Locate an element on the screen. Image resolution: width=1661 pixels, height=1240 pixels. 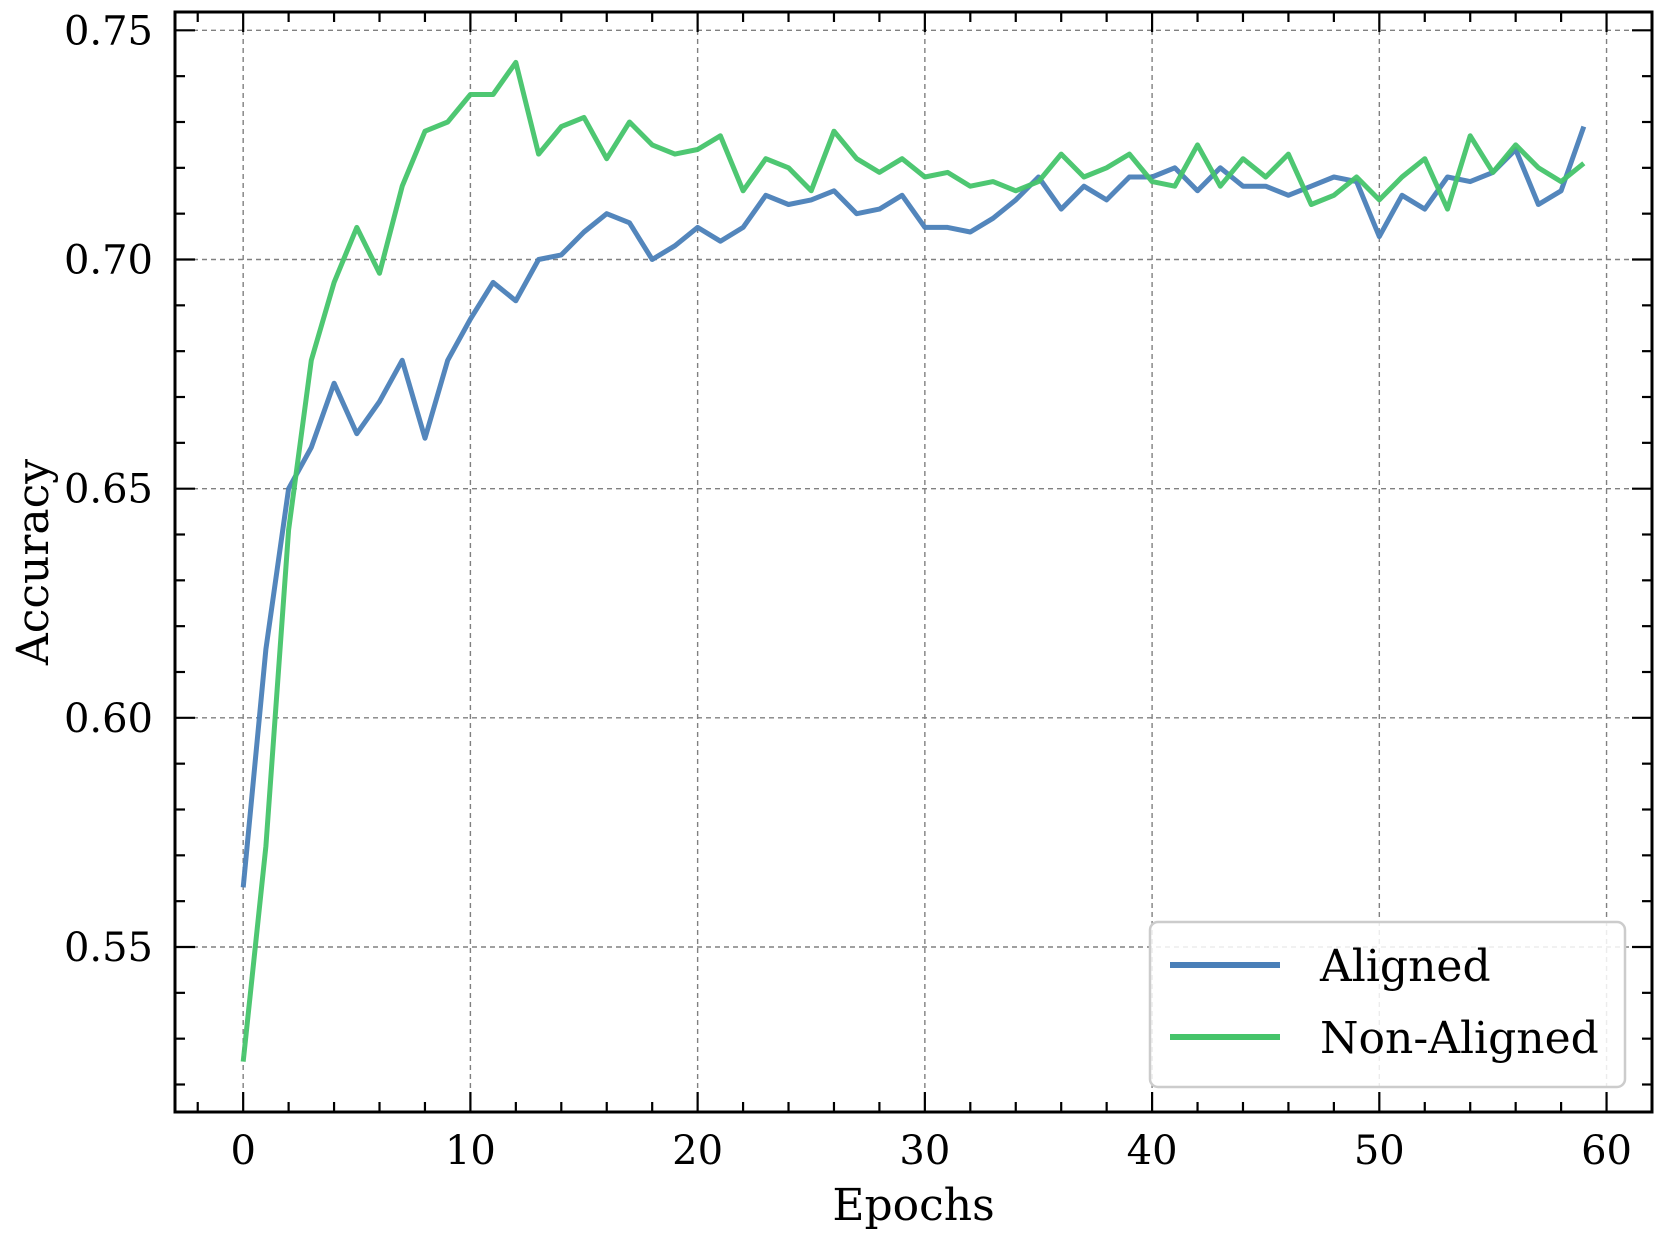
y-tick-label: 0.60 is located at coordinates (108, 719).